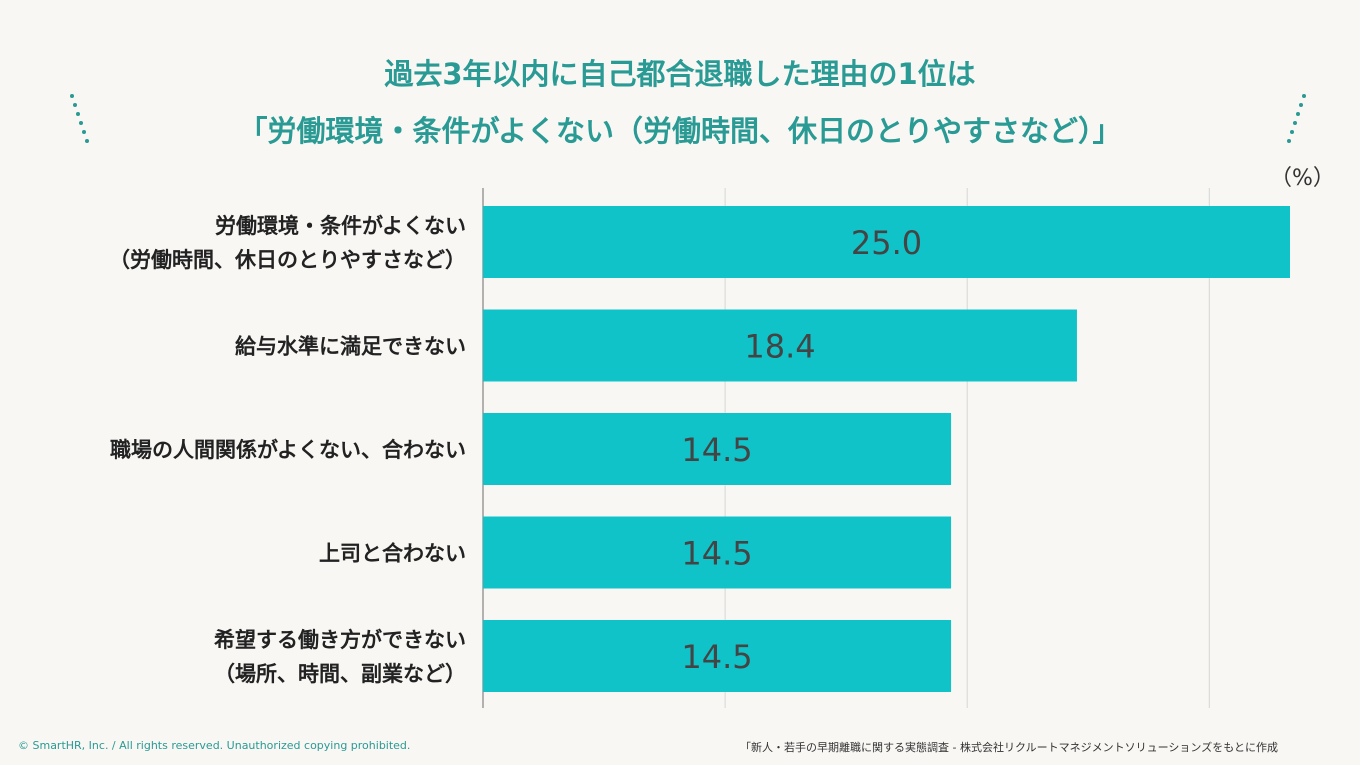  Describe the element at coordinates (350, 347) in the screenshot. I see `category-label-1-0: 給与水準に満足できない` at that location.